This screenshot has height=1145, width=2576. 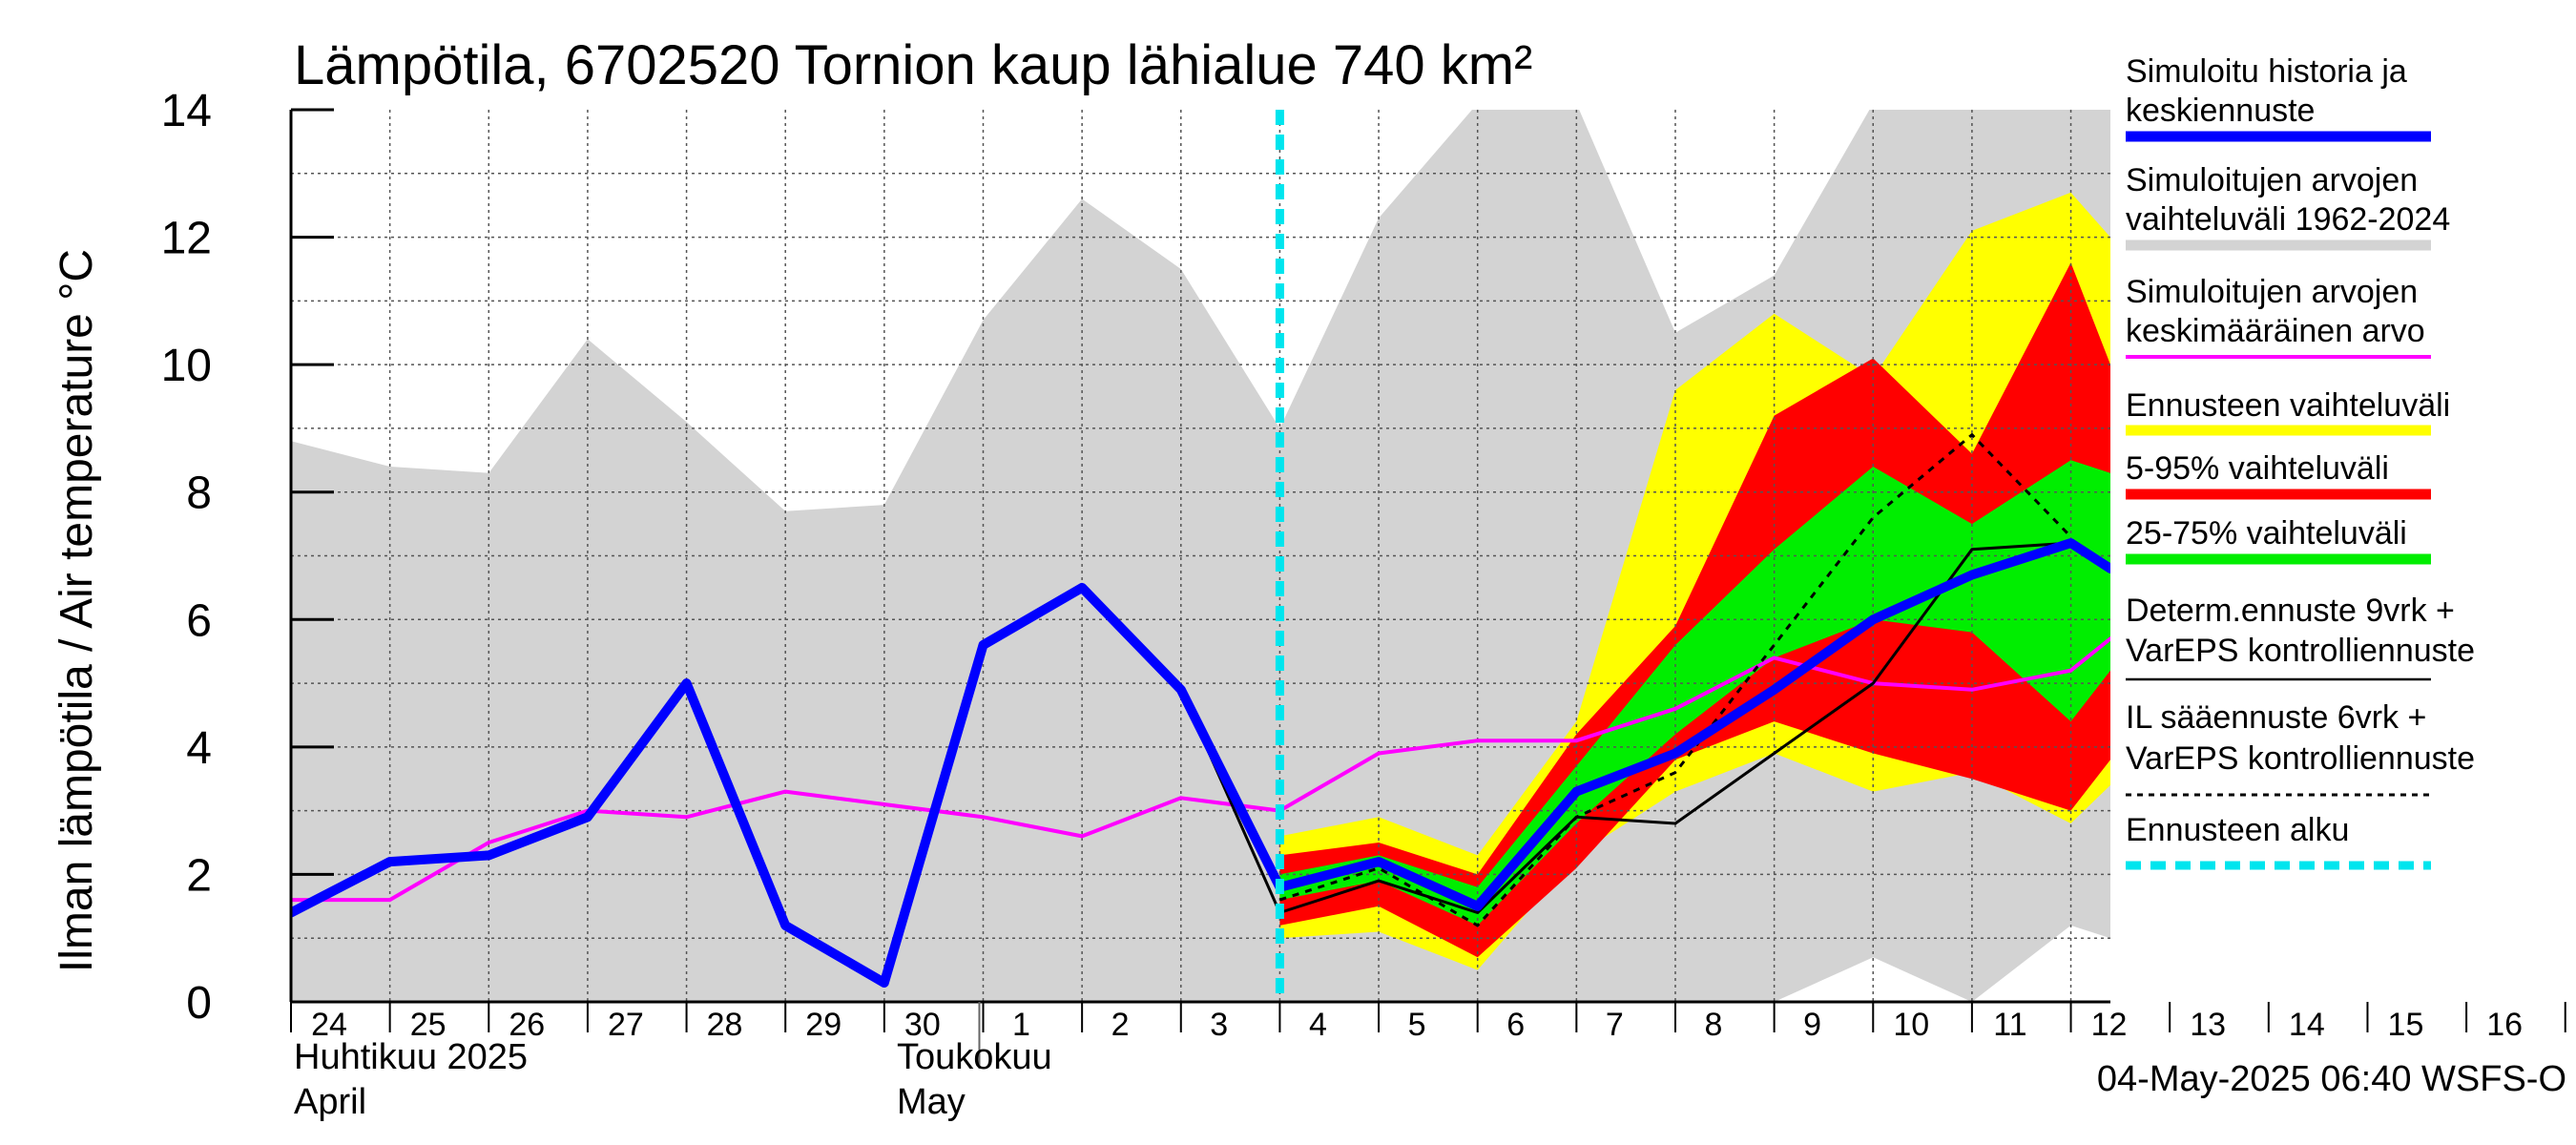 I want to click on x-tick-label: 28, so click(x=725, y=1025).